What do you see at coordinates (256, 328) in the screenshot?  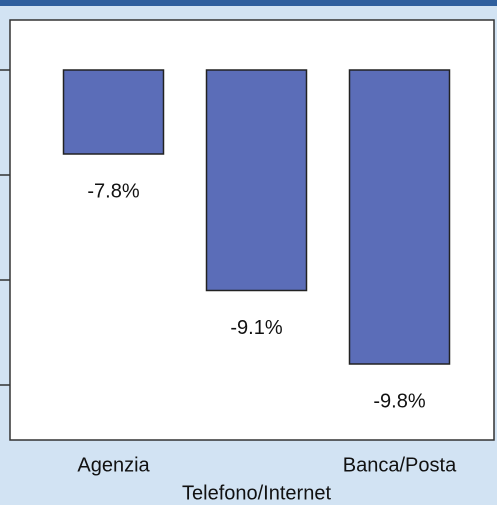 I see `value-label: -9.1%` at bounding box center [256, 328].